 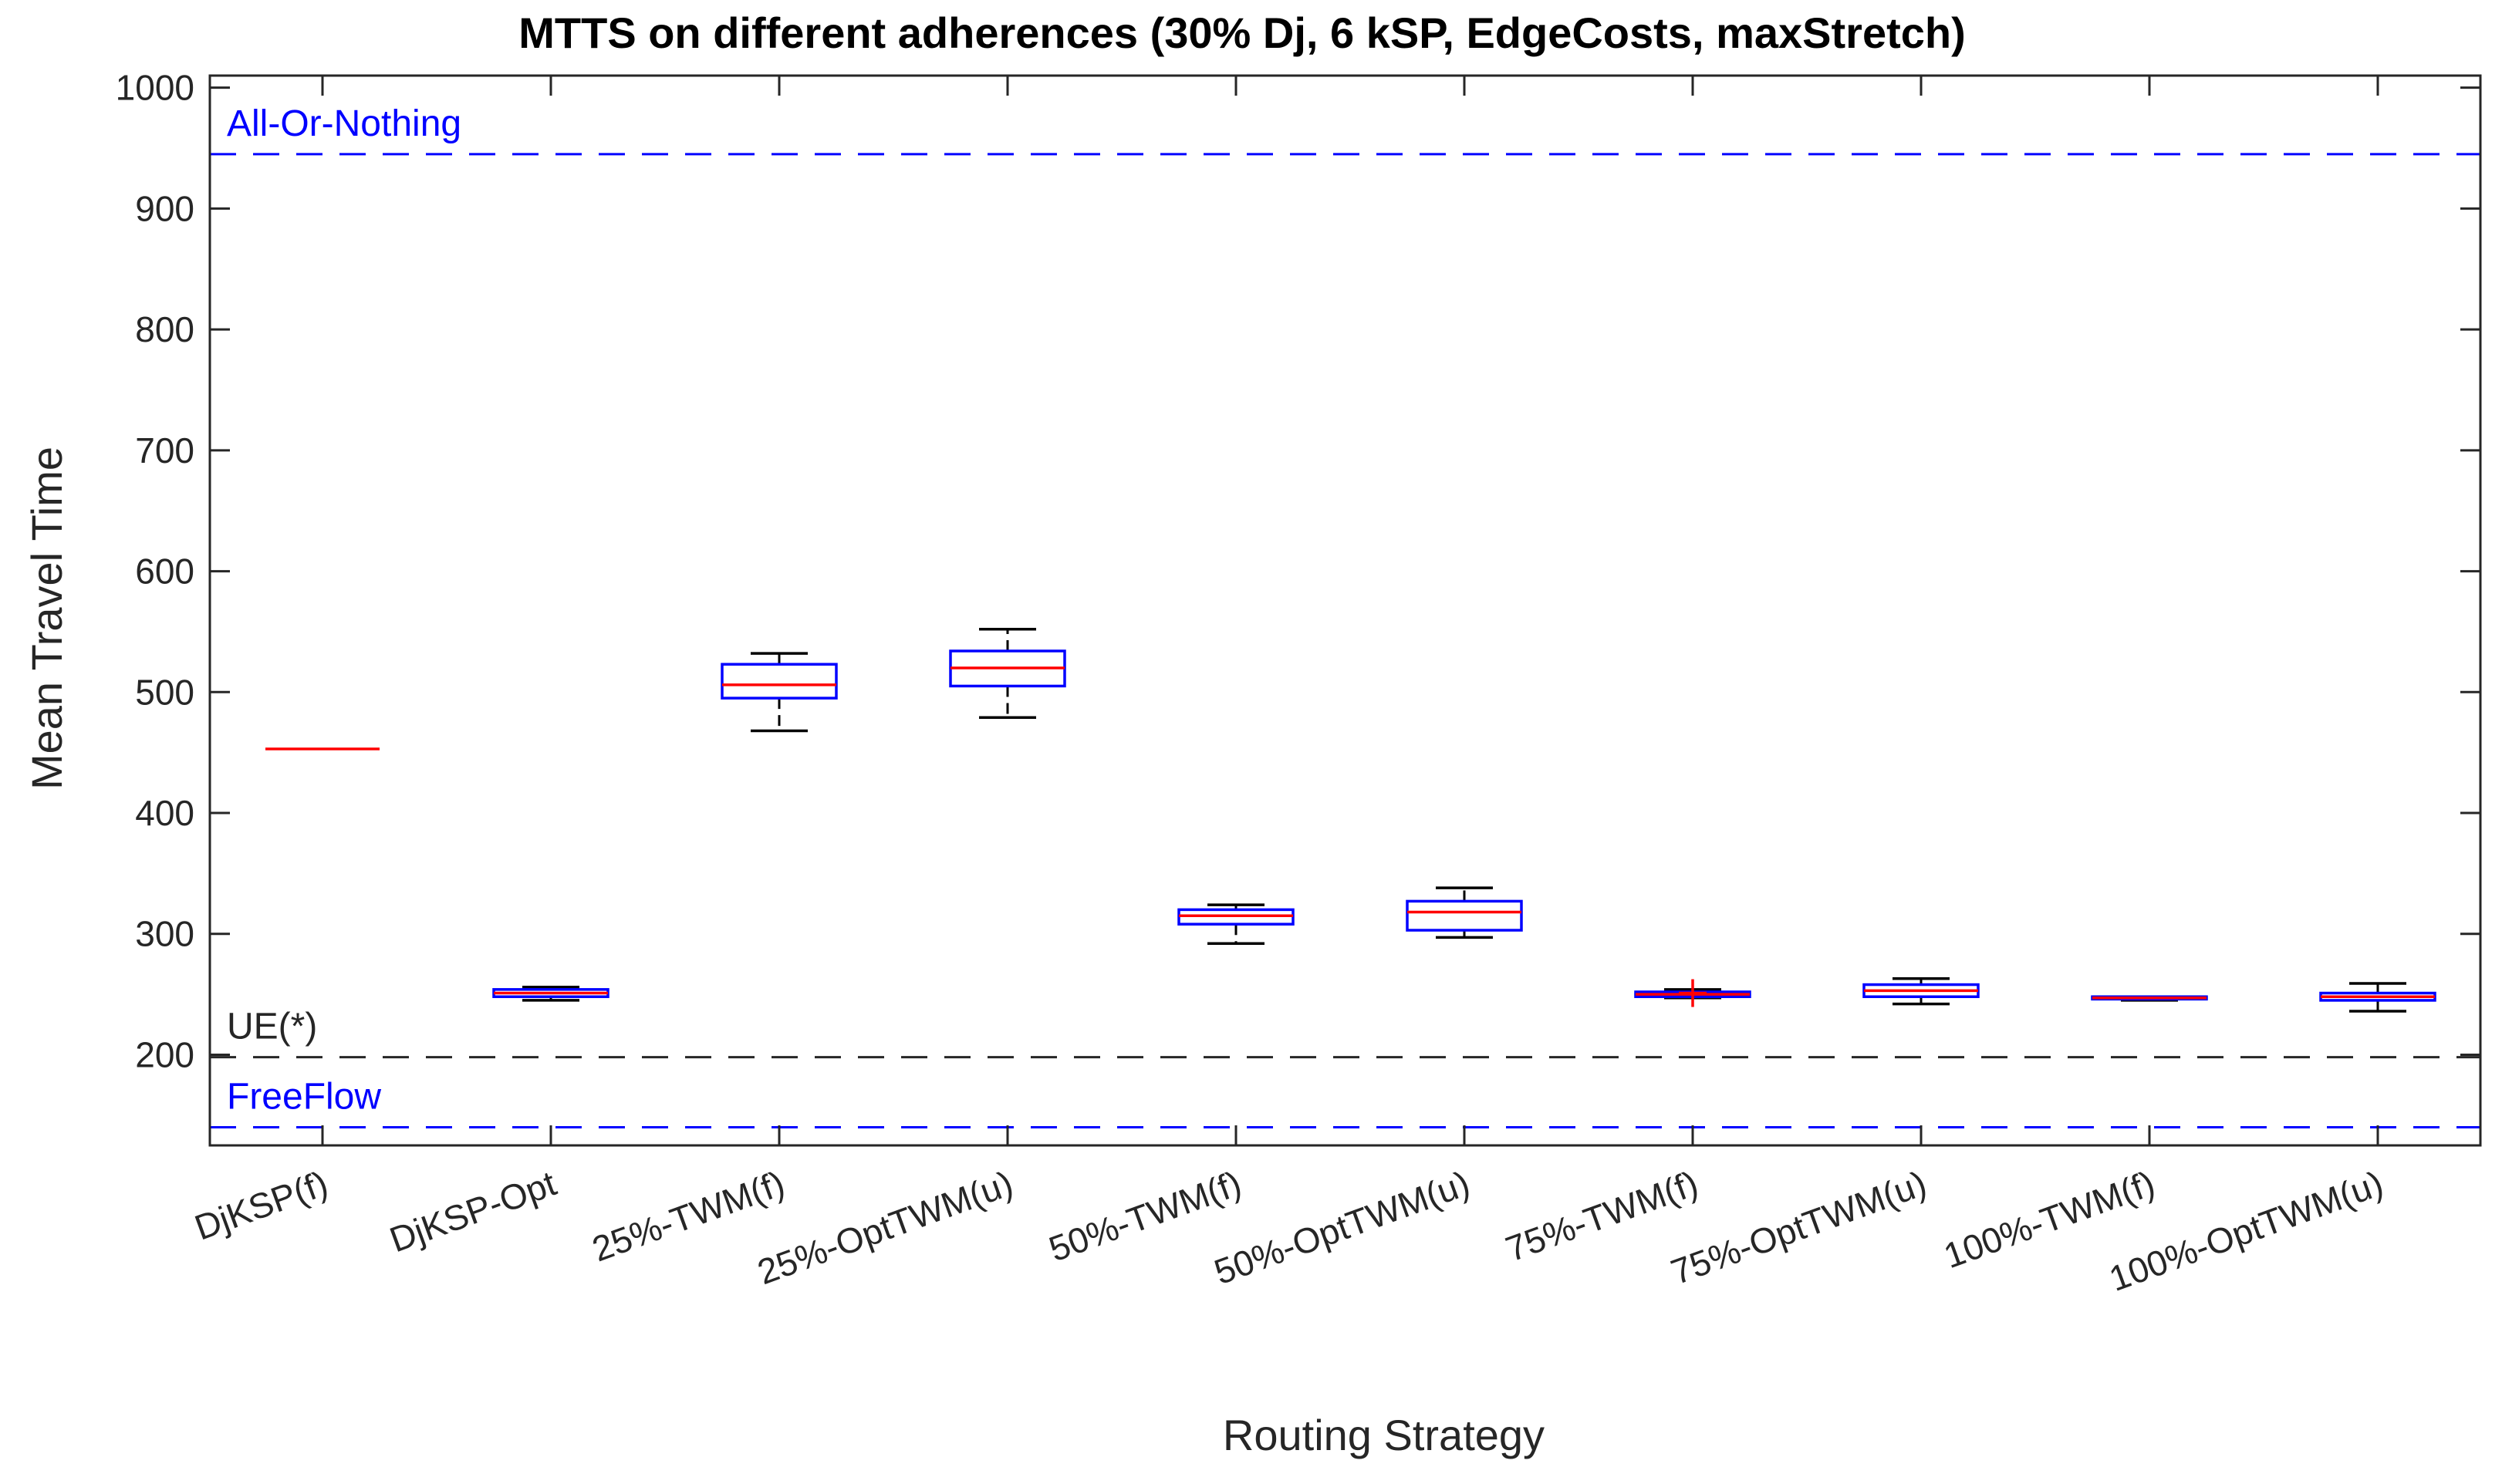 What do you see at coordinates (46, 618) in the screenshot?
I see `y-axis-label: Mean Travel Time` at bounding box center [46, 618].